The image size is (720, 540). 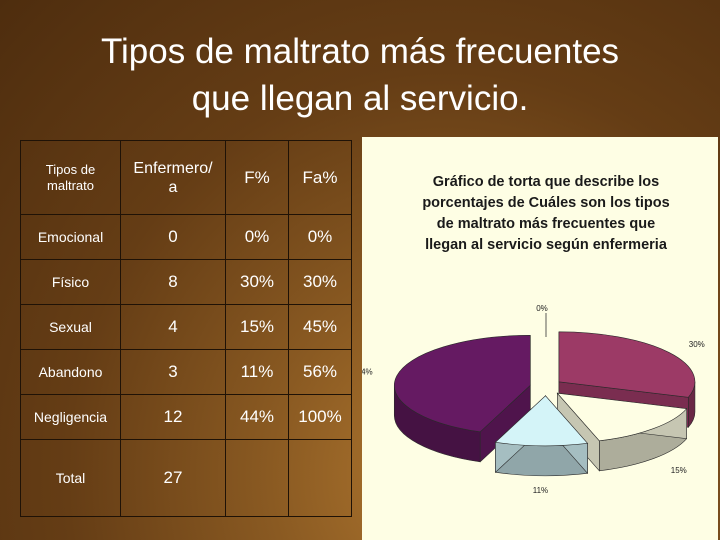 I want to click on cell-count: 8, so click(x=173, y=282).